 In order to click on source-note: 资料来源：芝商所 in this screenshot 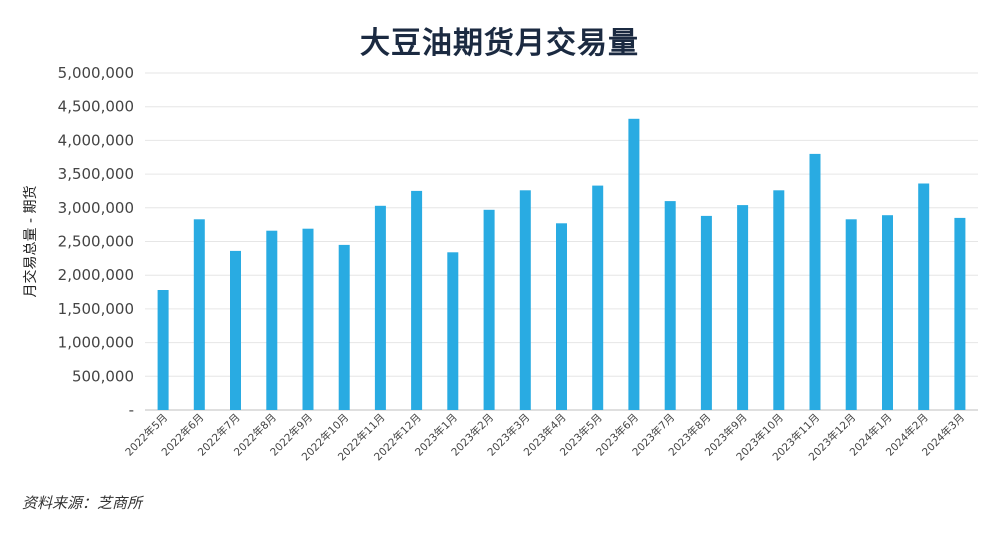, I will do `click(82, 503)`.